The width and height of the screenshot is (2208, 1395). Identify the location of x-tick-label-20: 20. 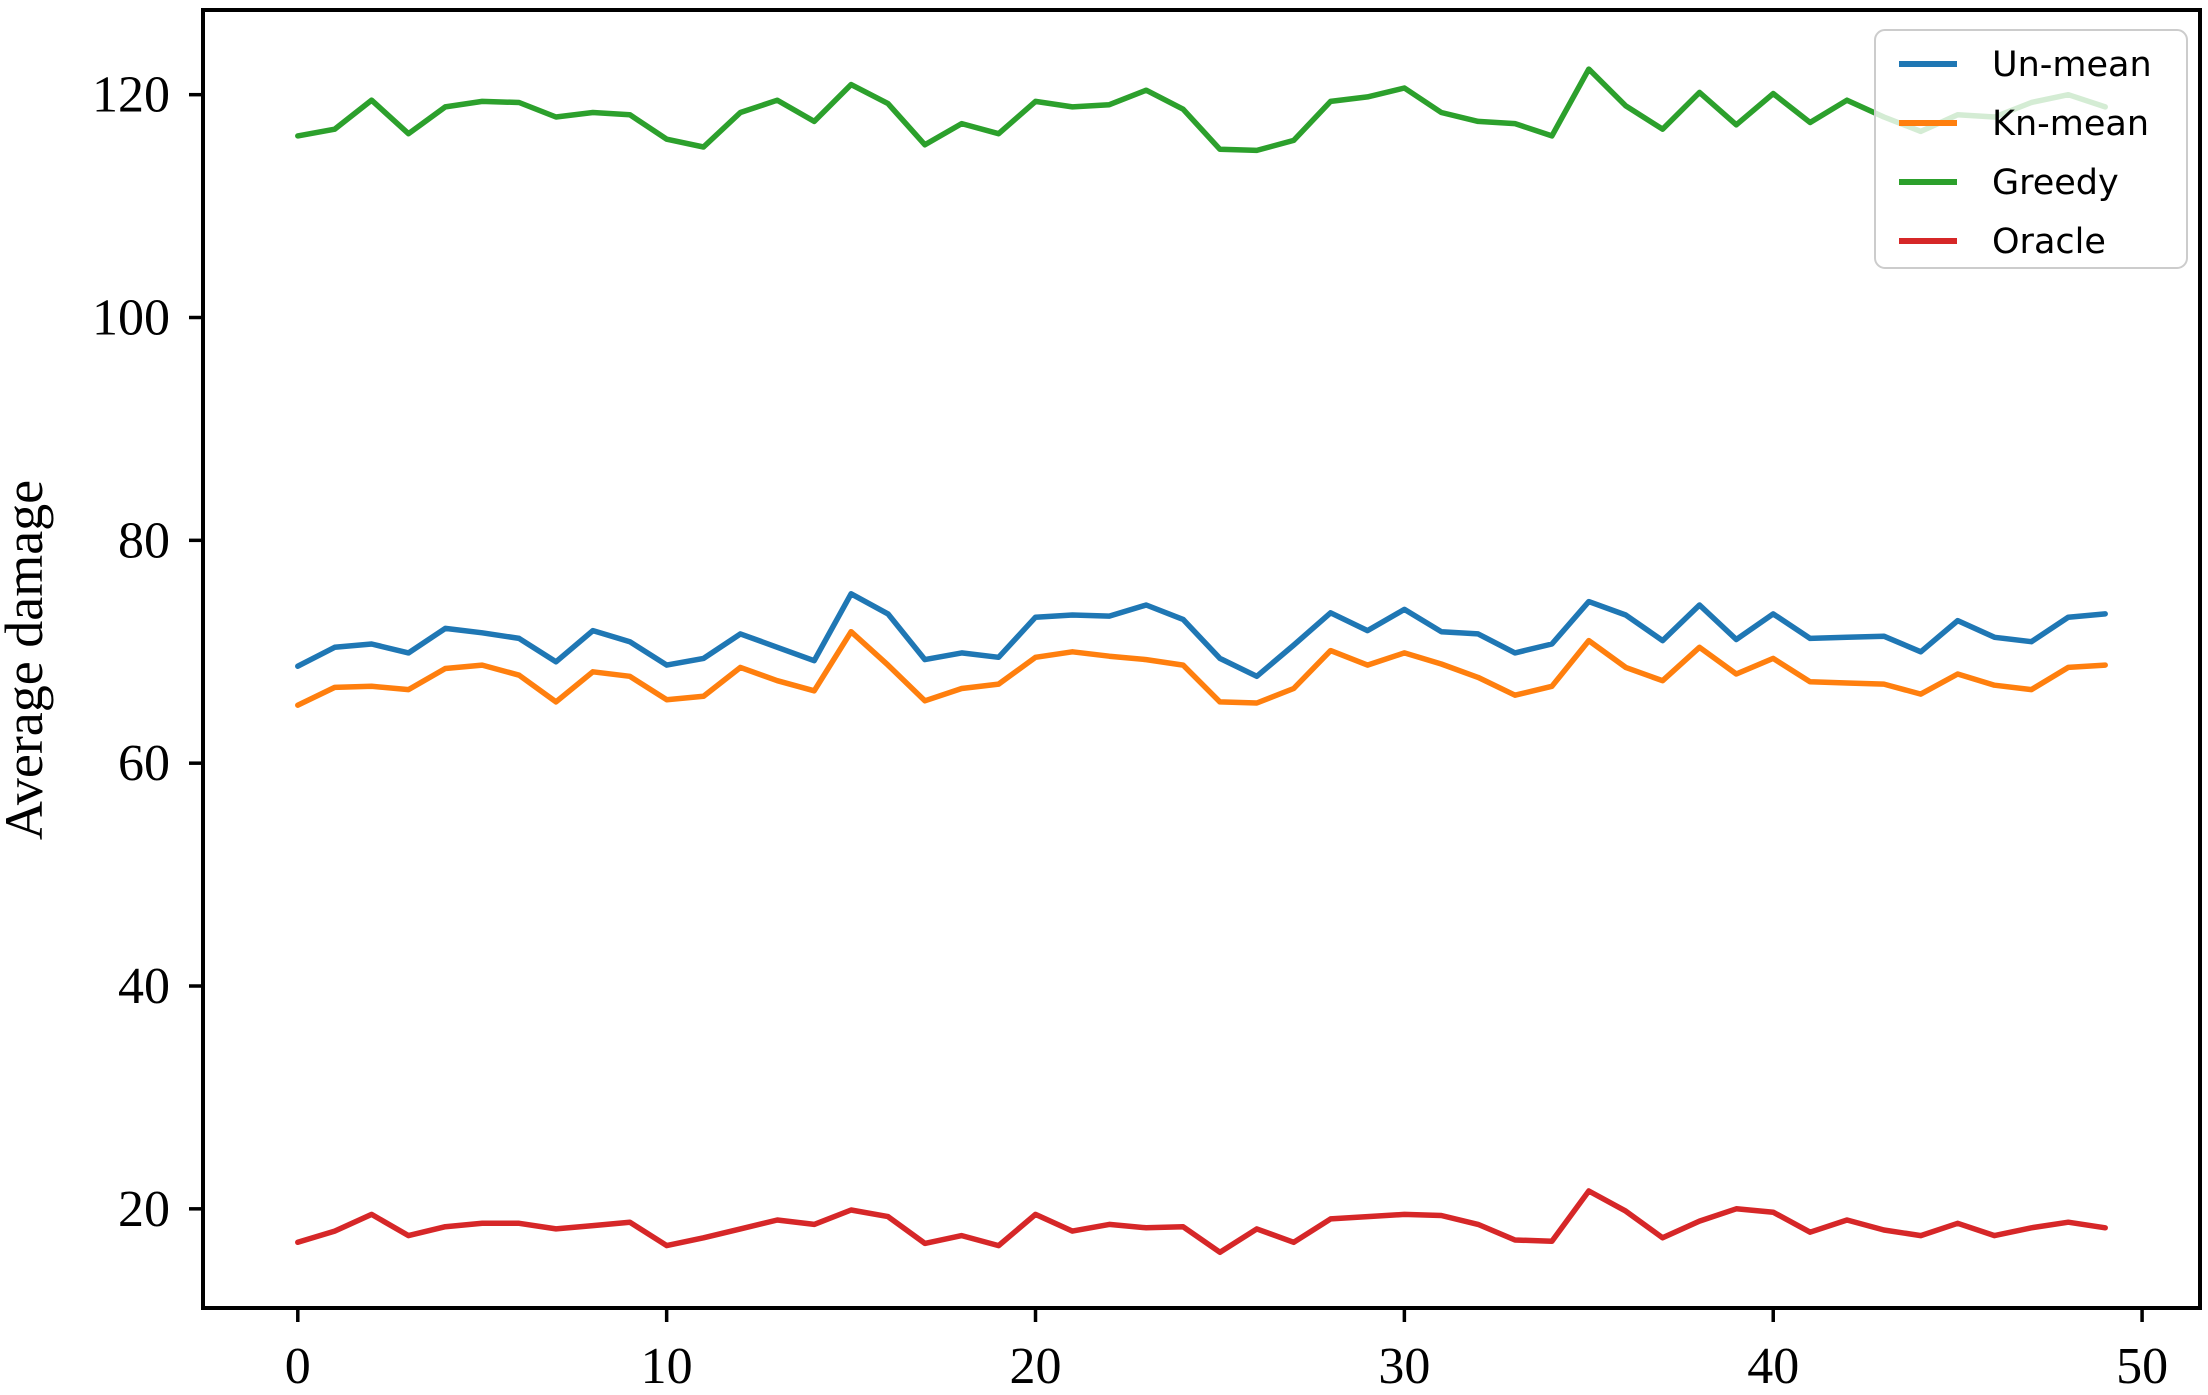
(1036, 1366).